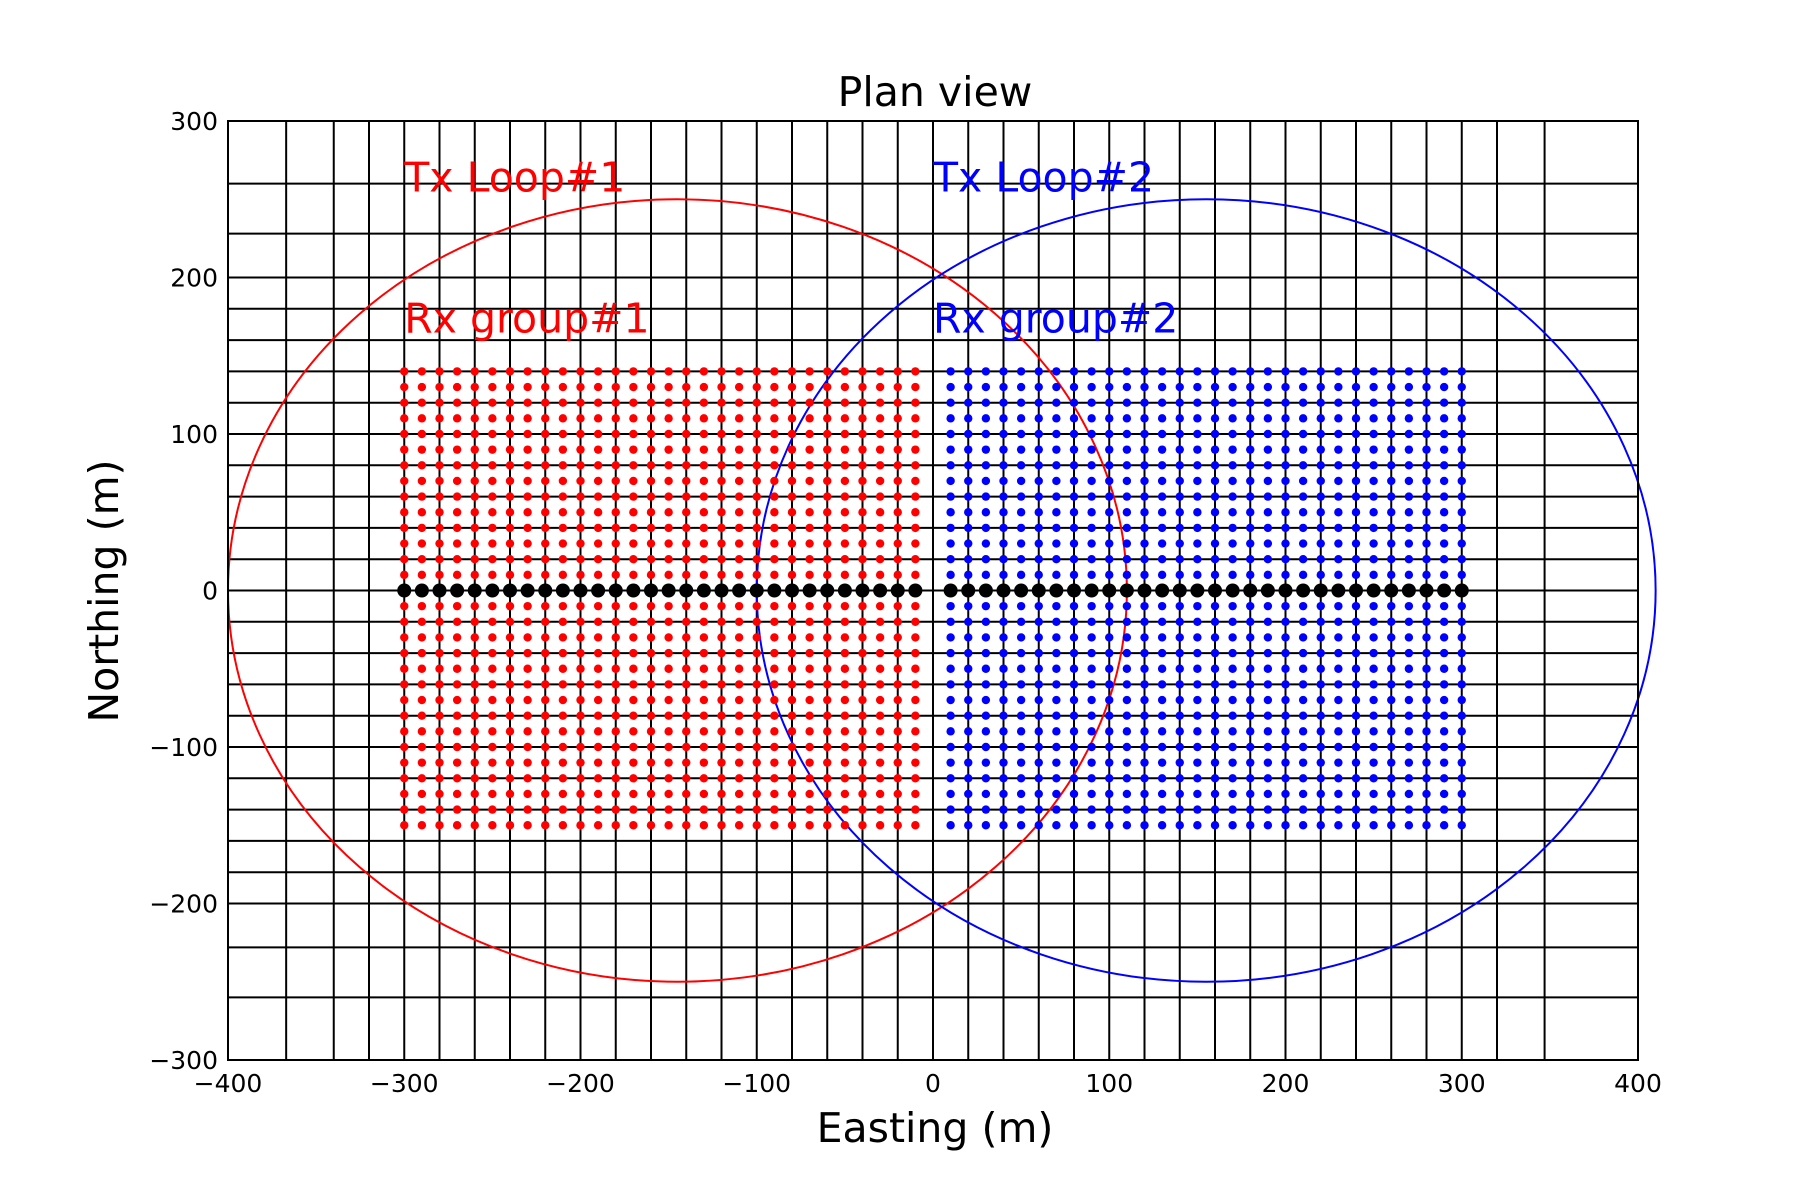 The height and width of the screenshot is (1200, 1800). I want to click on x-tick-label: −200, so click(580, 1083).